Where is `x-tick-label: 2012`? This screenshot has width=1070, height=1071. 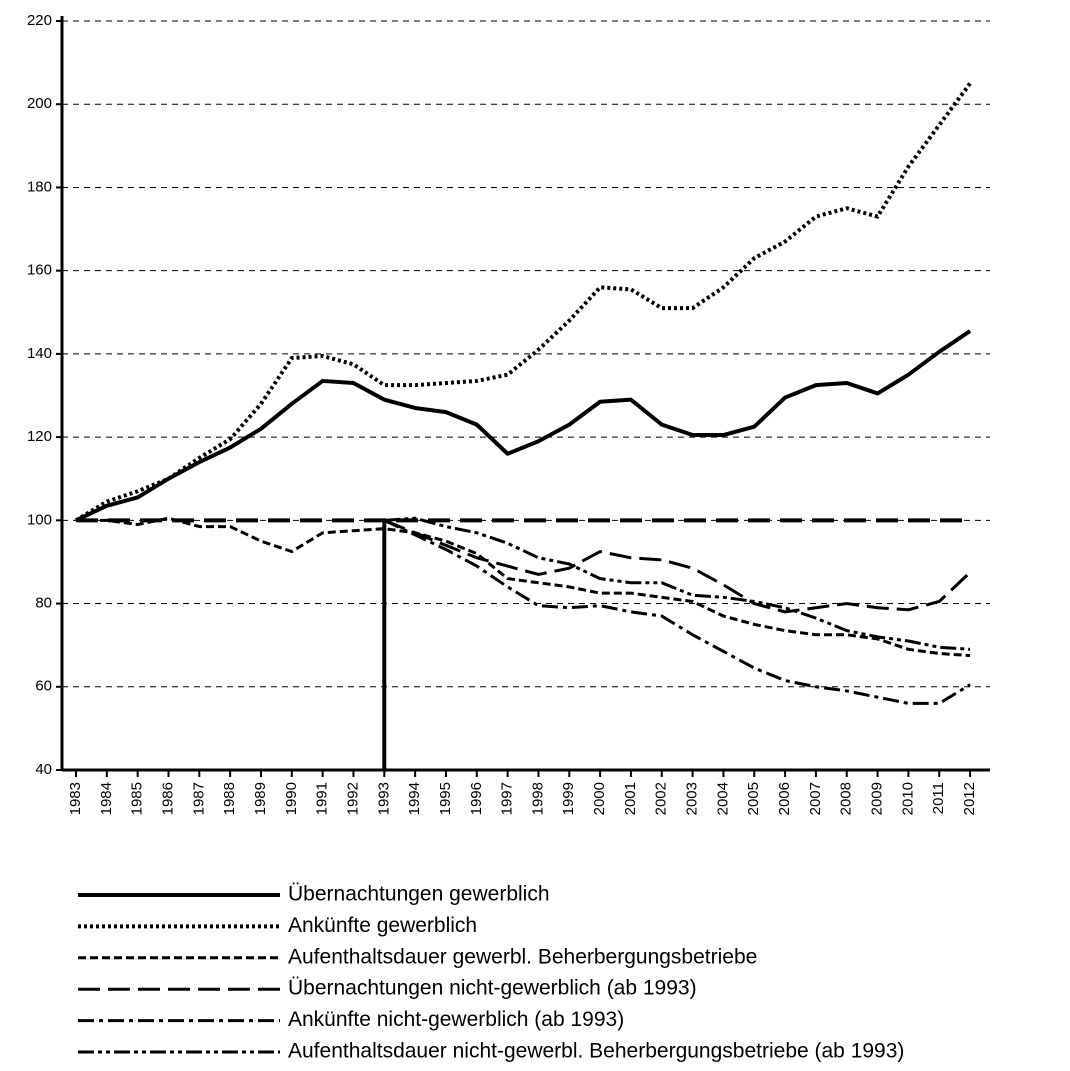
x-tick-label: 2012 is located at coordinates (969, 798).